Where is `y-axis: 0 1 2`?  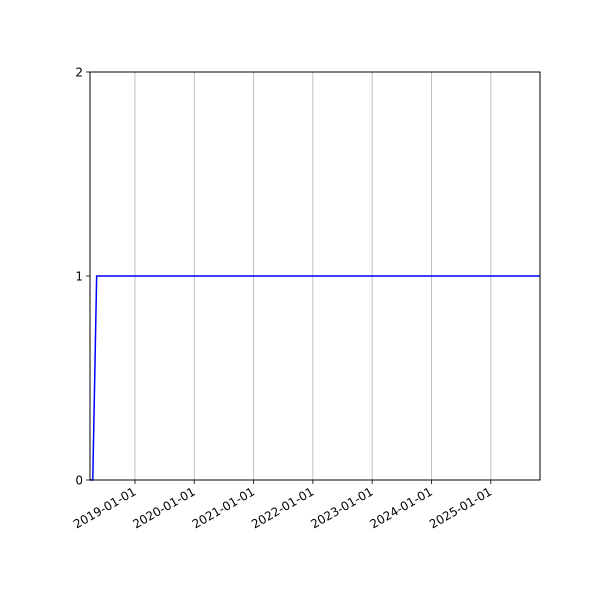
y-axis: 0 1 2 is located at coordinates (82, 277).